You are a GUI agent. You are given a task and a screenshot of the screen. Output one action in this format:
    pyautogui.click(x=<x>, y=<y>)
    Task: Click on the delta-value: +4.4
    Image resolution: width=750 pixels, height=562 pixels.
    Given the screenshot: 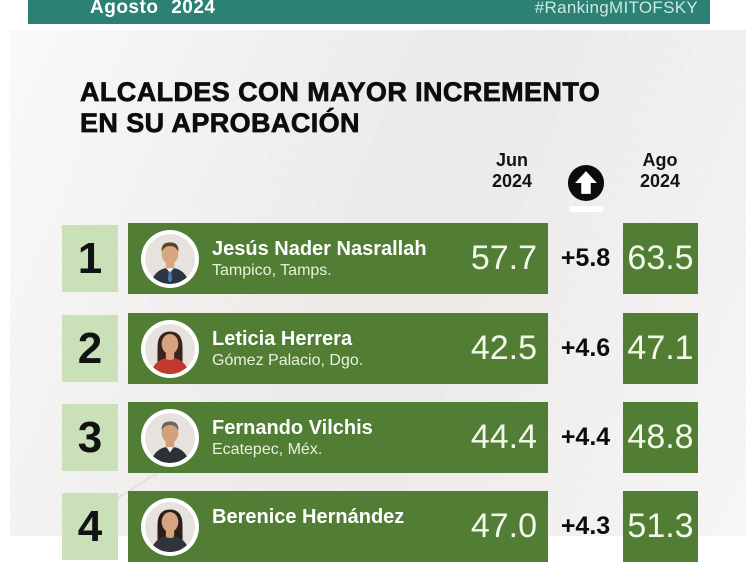 What is the action you would take?
    pyautogui.click(x=585, y=437)
    